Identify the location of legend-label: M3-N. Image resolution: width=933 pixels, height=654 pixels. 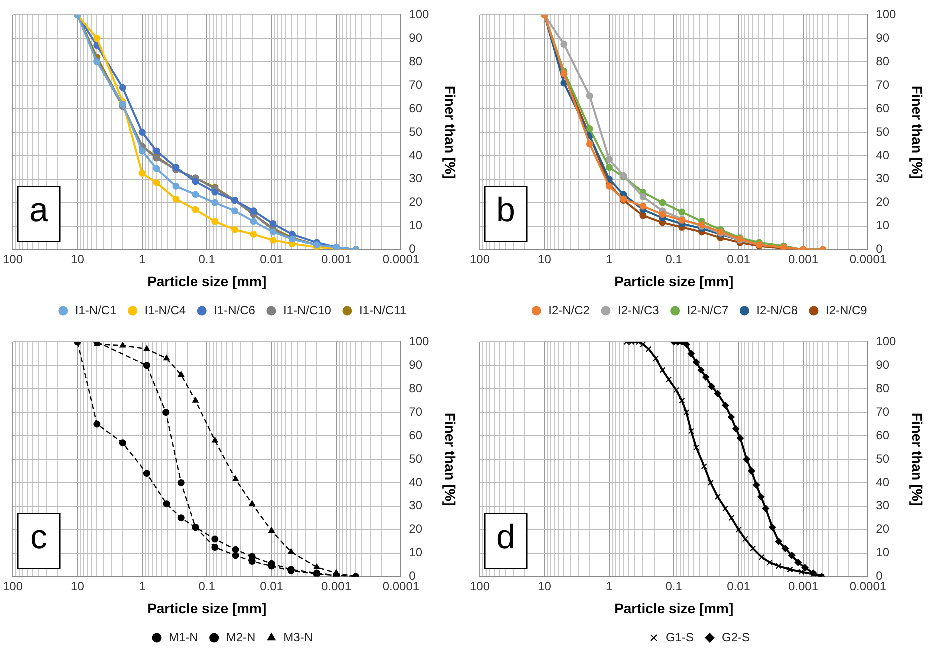
(299, 637).